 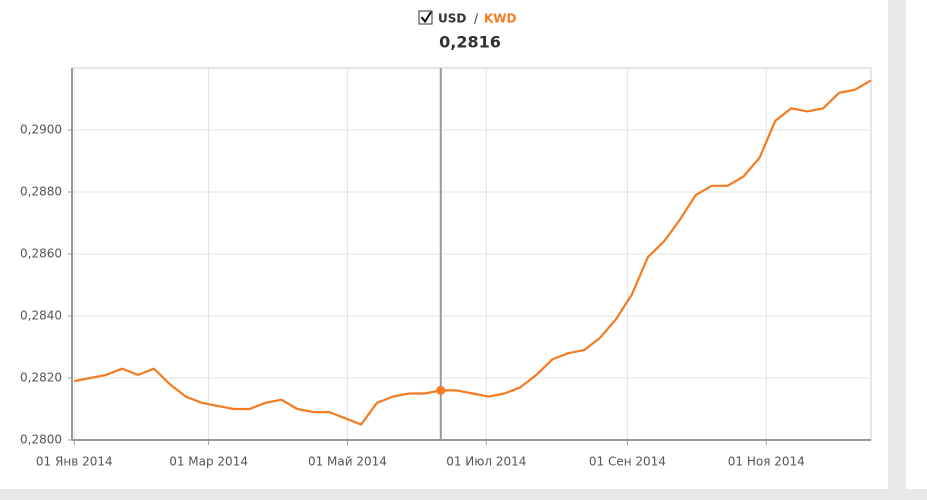 What do you see at coordinates (486, 462) in the screenshot?
I see `x-tick-label: 01 Июл 2014` at bounding box center [486, 462].